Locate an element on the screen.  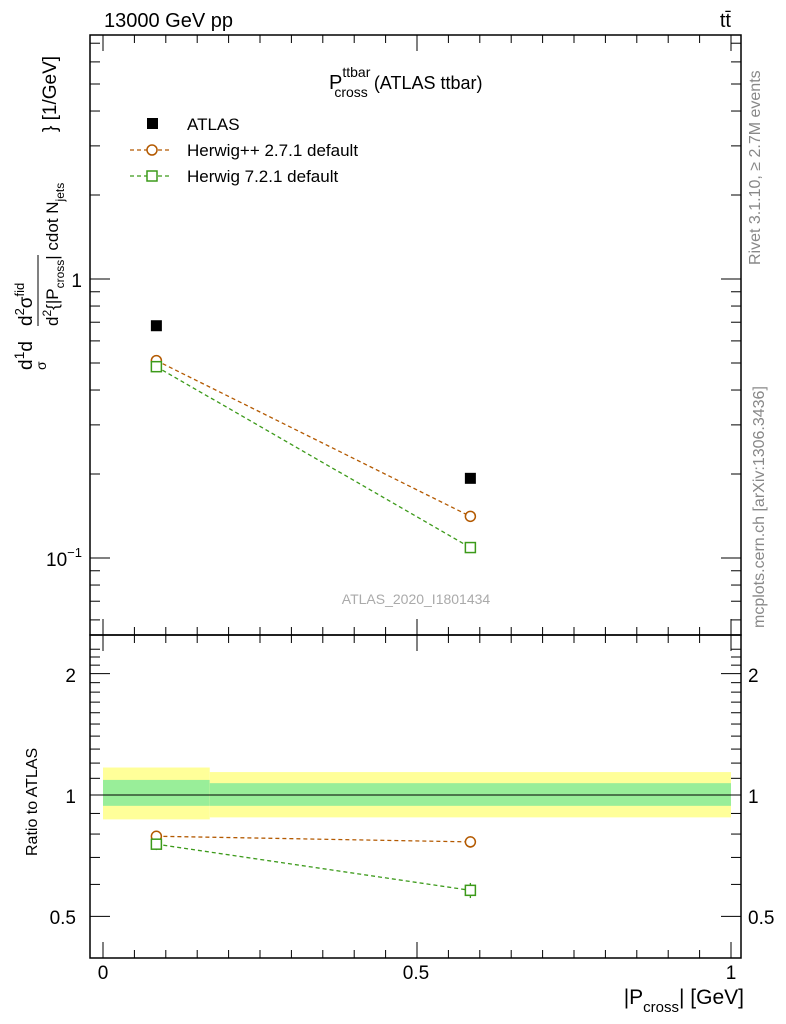
x-label-post: | [GeV] is located at coordinates (711, 997).